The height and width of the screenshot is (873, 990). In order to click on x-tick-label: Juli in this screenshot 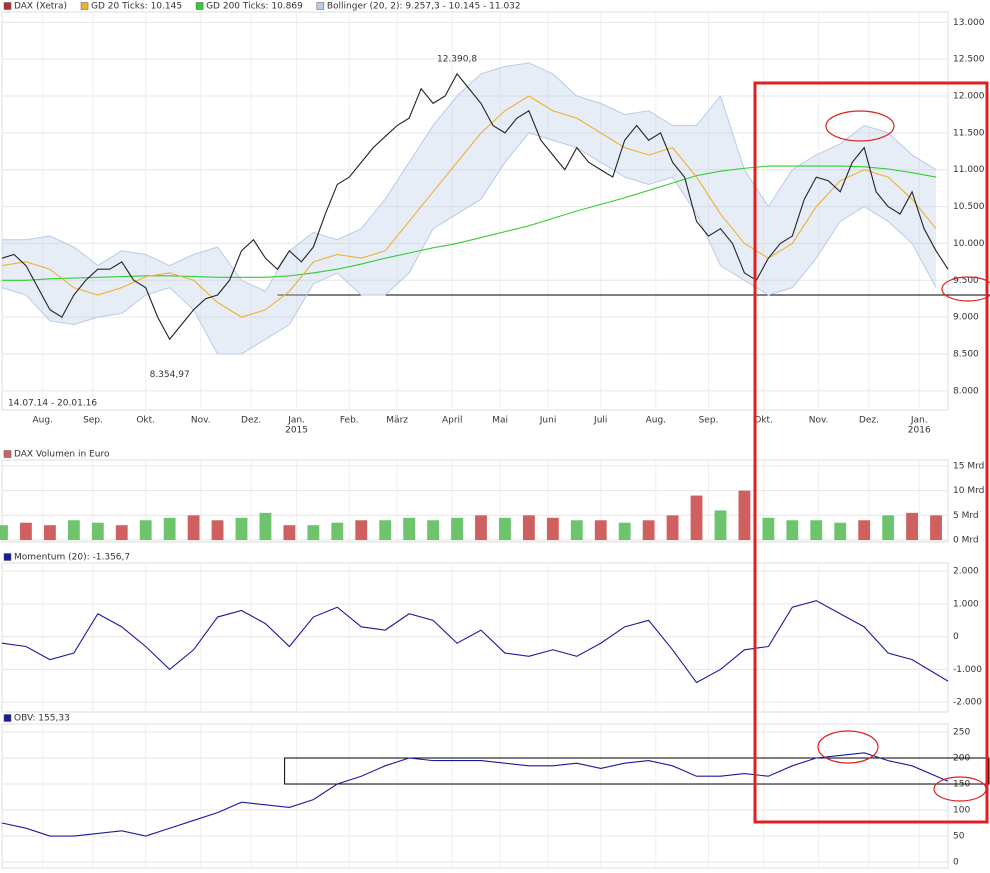, I will do `click(600, 421)`.